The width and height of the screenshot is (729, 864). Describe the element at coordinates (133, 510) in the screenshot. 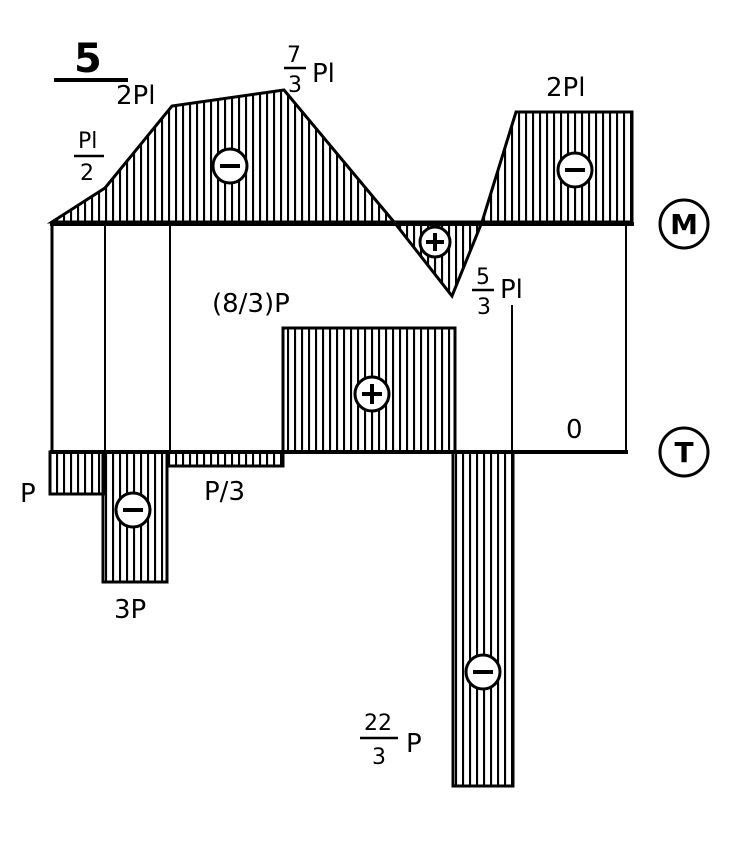

I see `shear-sign-second` at that location.